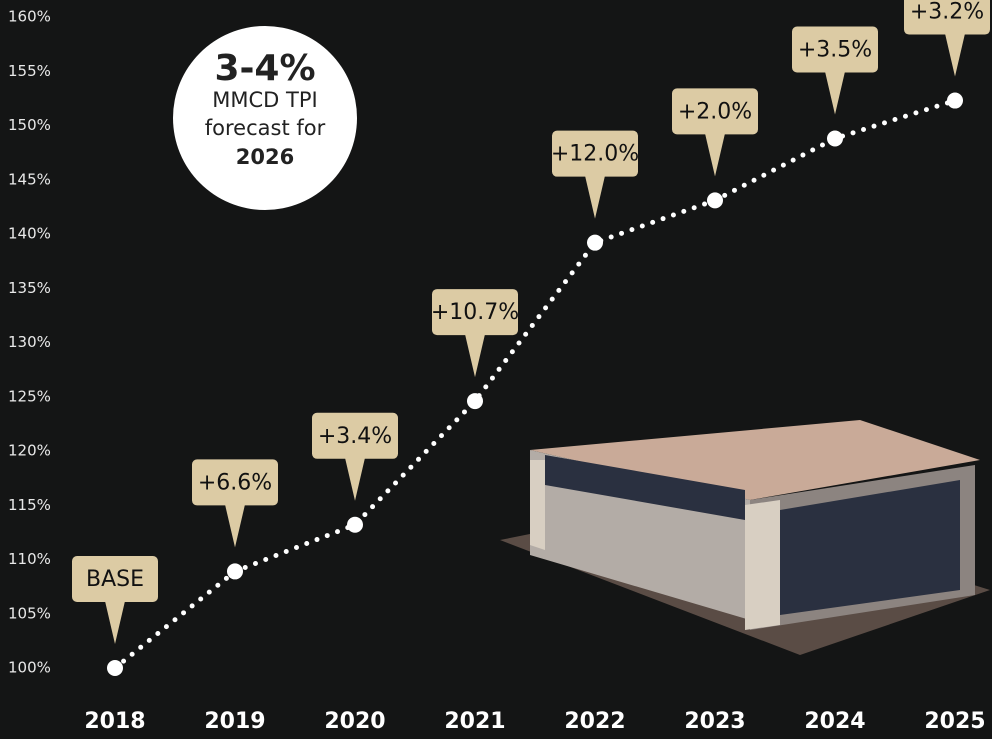 The height and width of the screenshot is (739, 992). I want to click on callout-label: +3.2%, so click(947, 12).